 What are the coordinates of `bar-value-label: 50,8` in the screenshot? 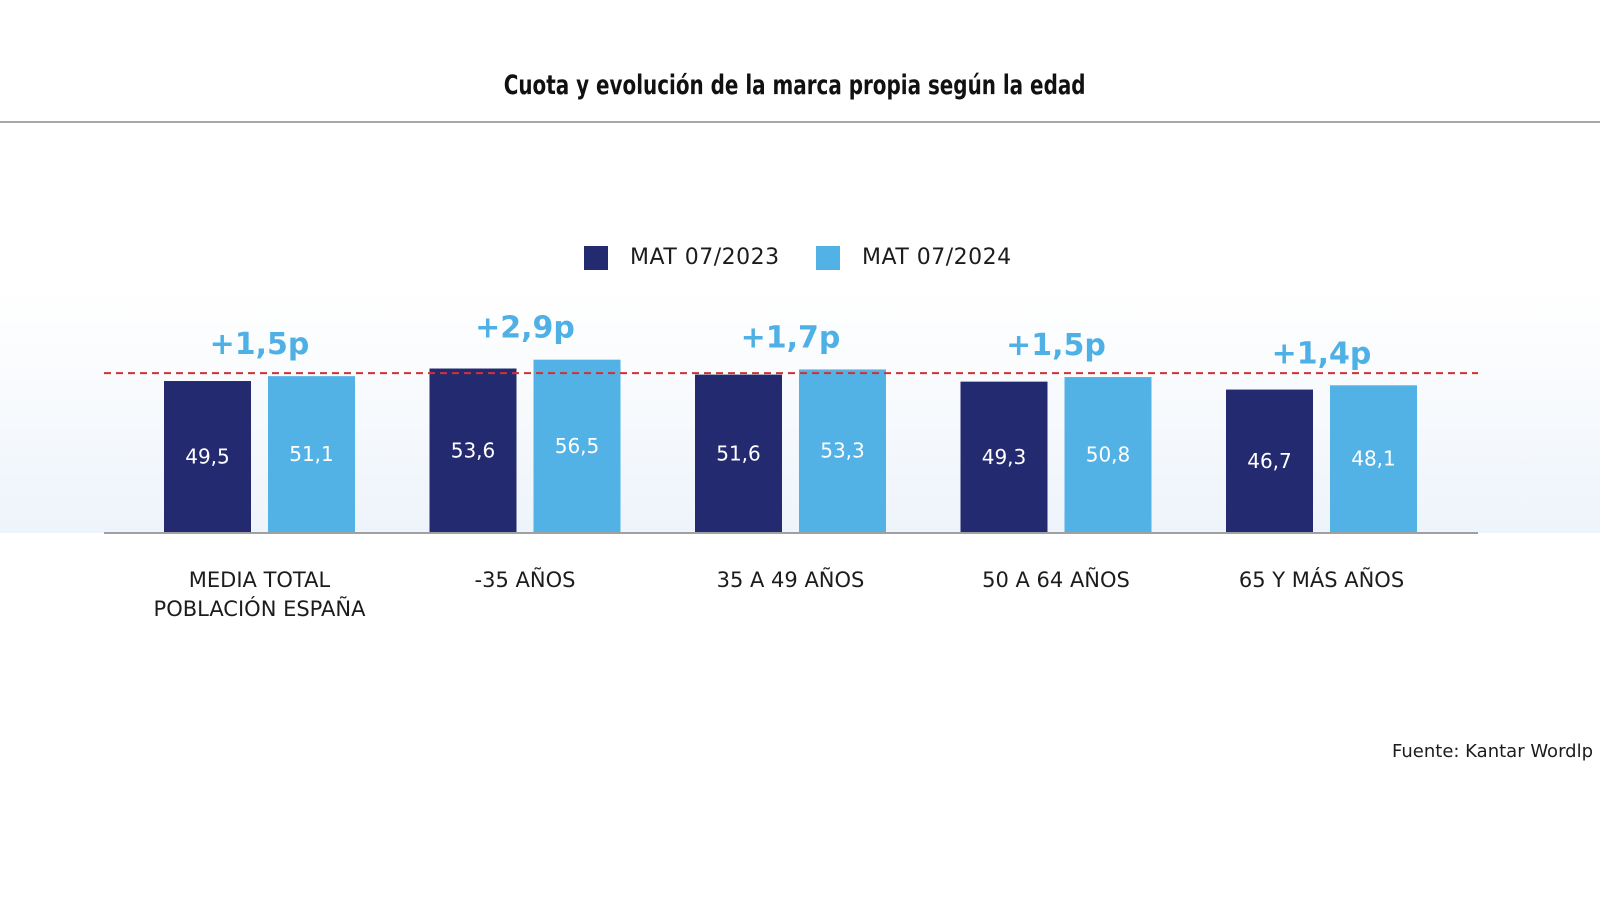 It's located at (1108, 455).